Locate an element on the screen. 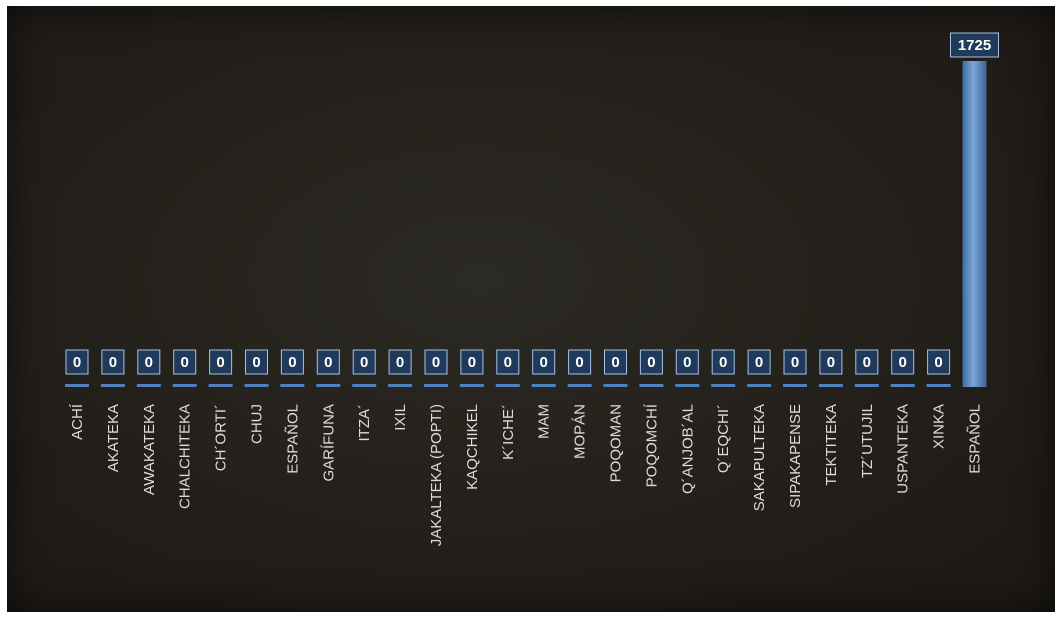 This screenshot has width=1061, height=617. data-label-12: 0 is located at coordinates (472, 362).